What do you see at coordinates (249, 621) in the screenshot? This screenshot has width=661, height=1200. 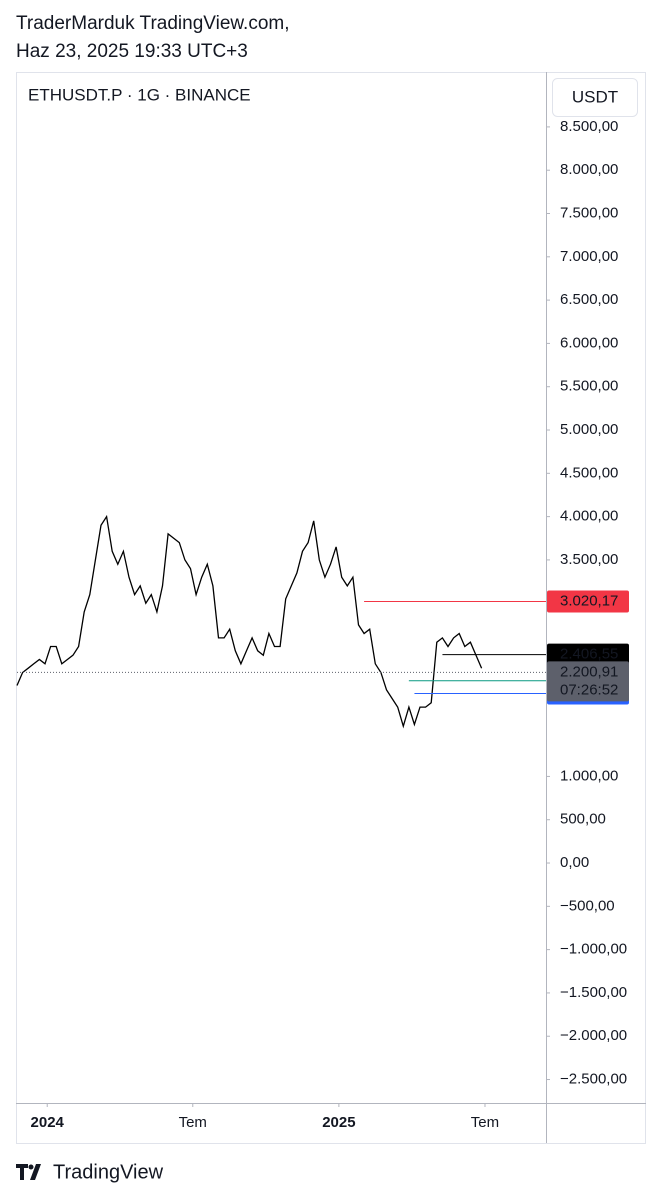 I see `price-line` at bounding box center [249, 621].